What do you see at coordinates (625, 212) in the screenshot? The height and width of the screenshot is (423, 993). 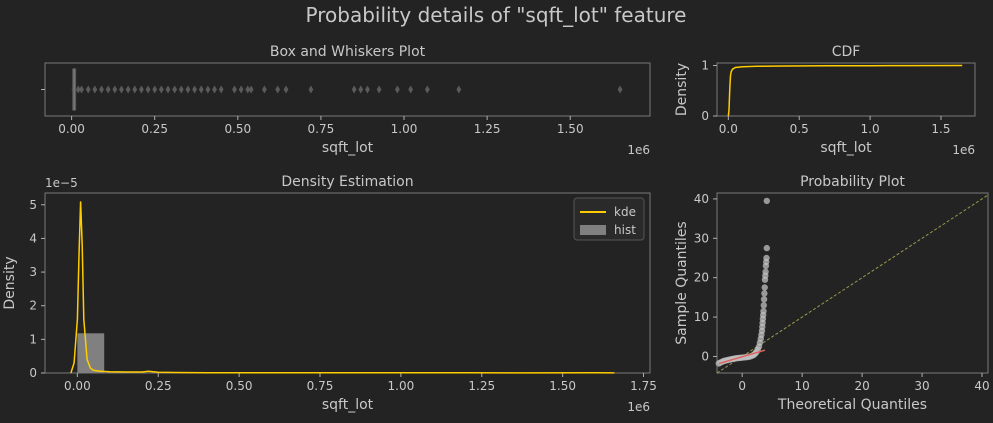 I see `density-legend-label: kde` at bounding box center [625, 212].